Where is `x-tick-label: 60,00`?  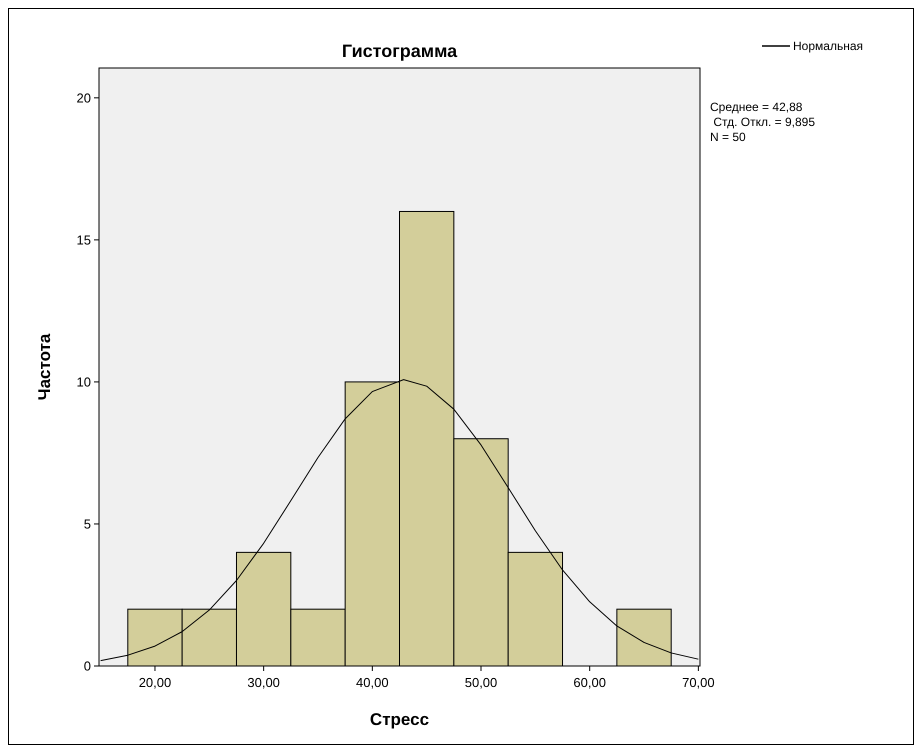
x-tick-label: 60,00 is located at coordinates (589, 682).